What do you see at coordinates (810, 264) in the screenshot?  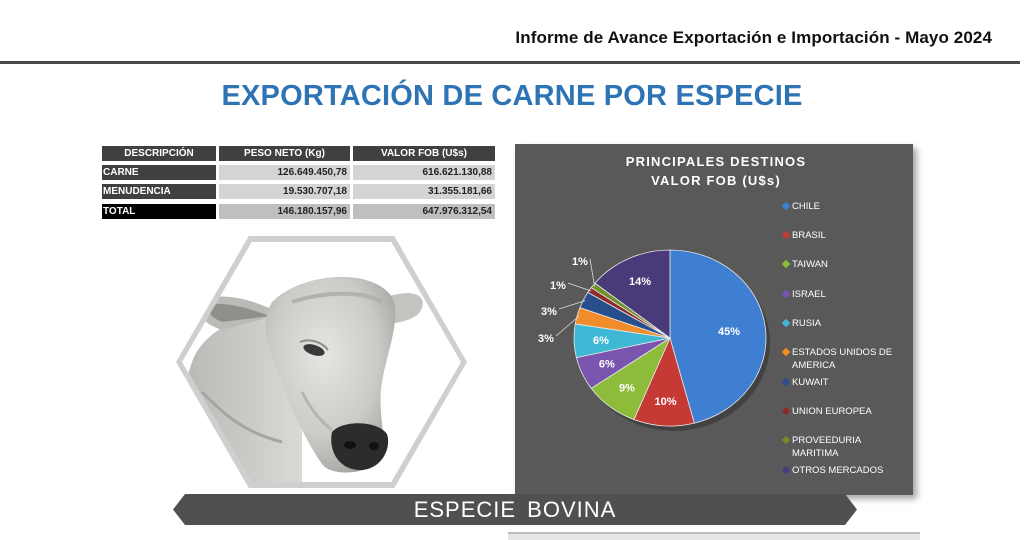 I see `legend-label: TAIWAN` at bounding box center [810, 264].